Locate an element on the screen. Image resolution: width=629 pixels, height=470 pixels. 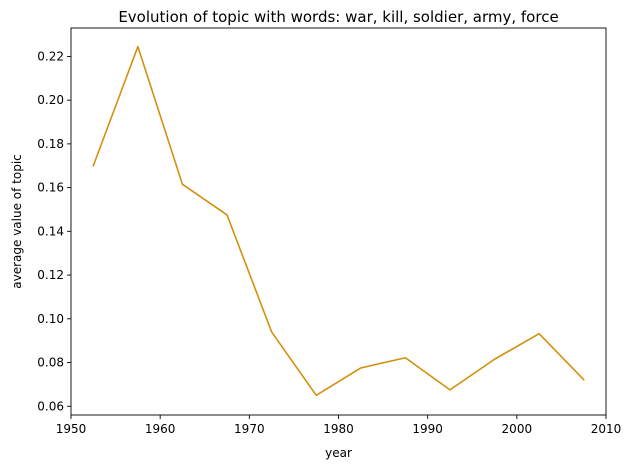
x-tick-label: 1960 is located at coordinates (160, 429).